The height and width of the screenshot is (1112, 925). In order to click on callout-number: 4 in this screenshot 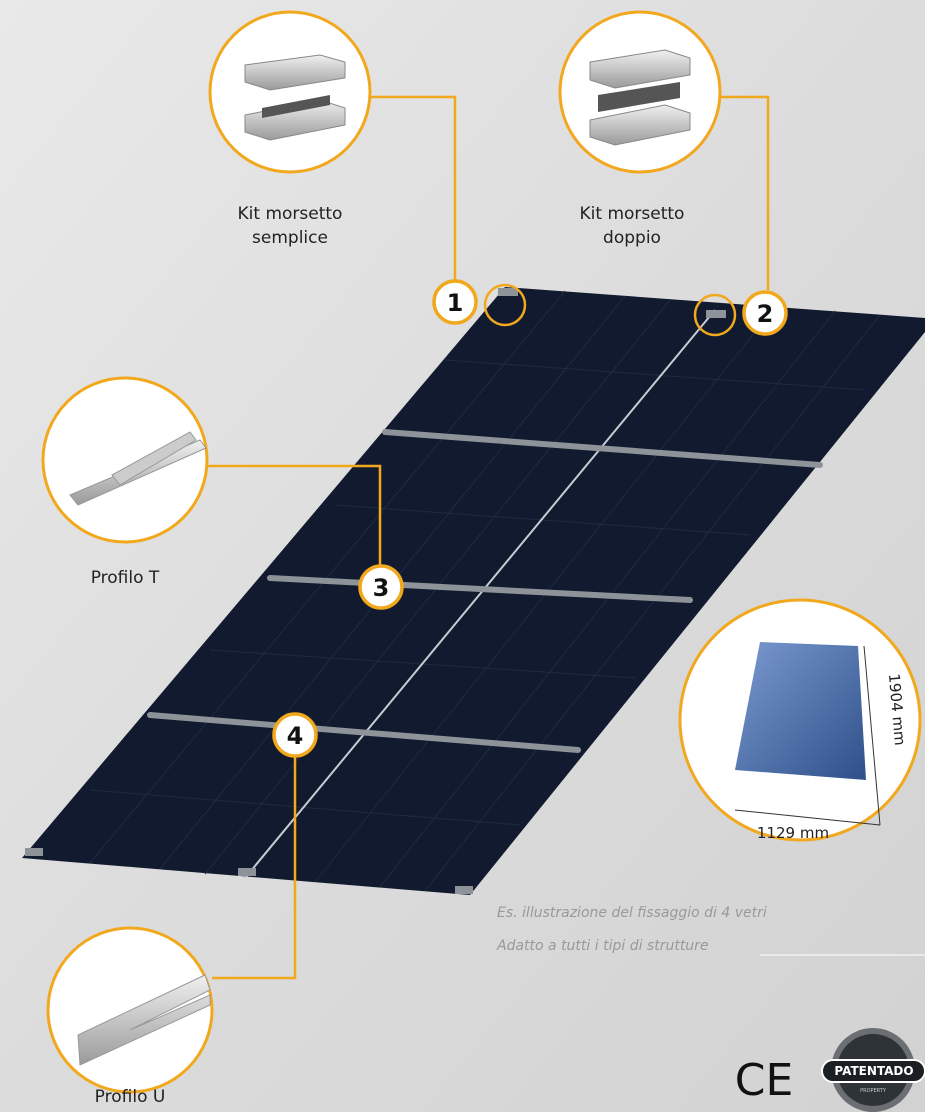, I will do `click(295, 736)`.